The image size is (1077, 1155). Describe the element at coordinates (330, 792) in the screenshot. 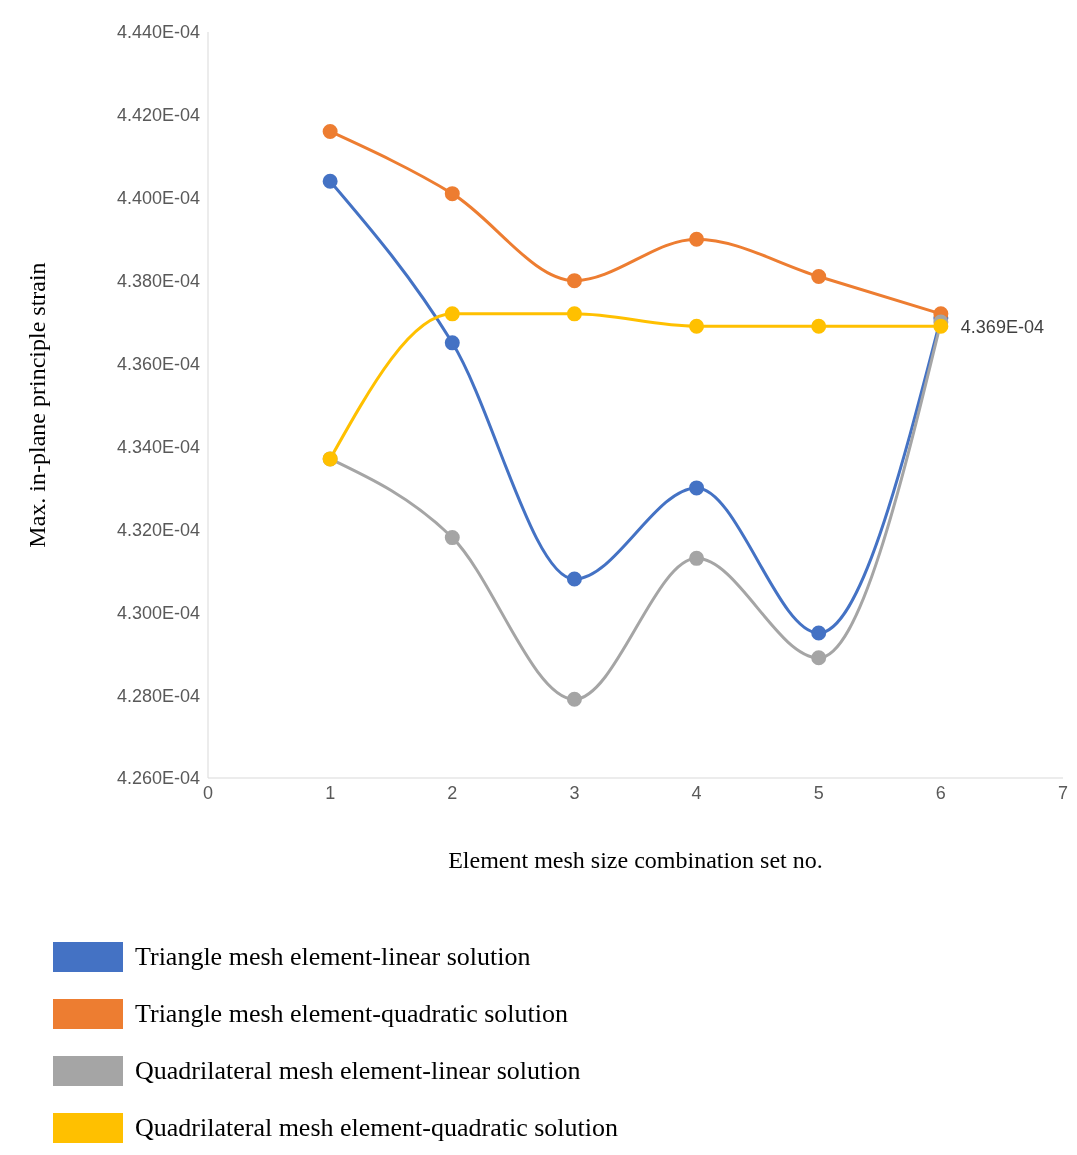

I see `x-tick-label: 1` at that location.